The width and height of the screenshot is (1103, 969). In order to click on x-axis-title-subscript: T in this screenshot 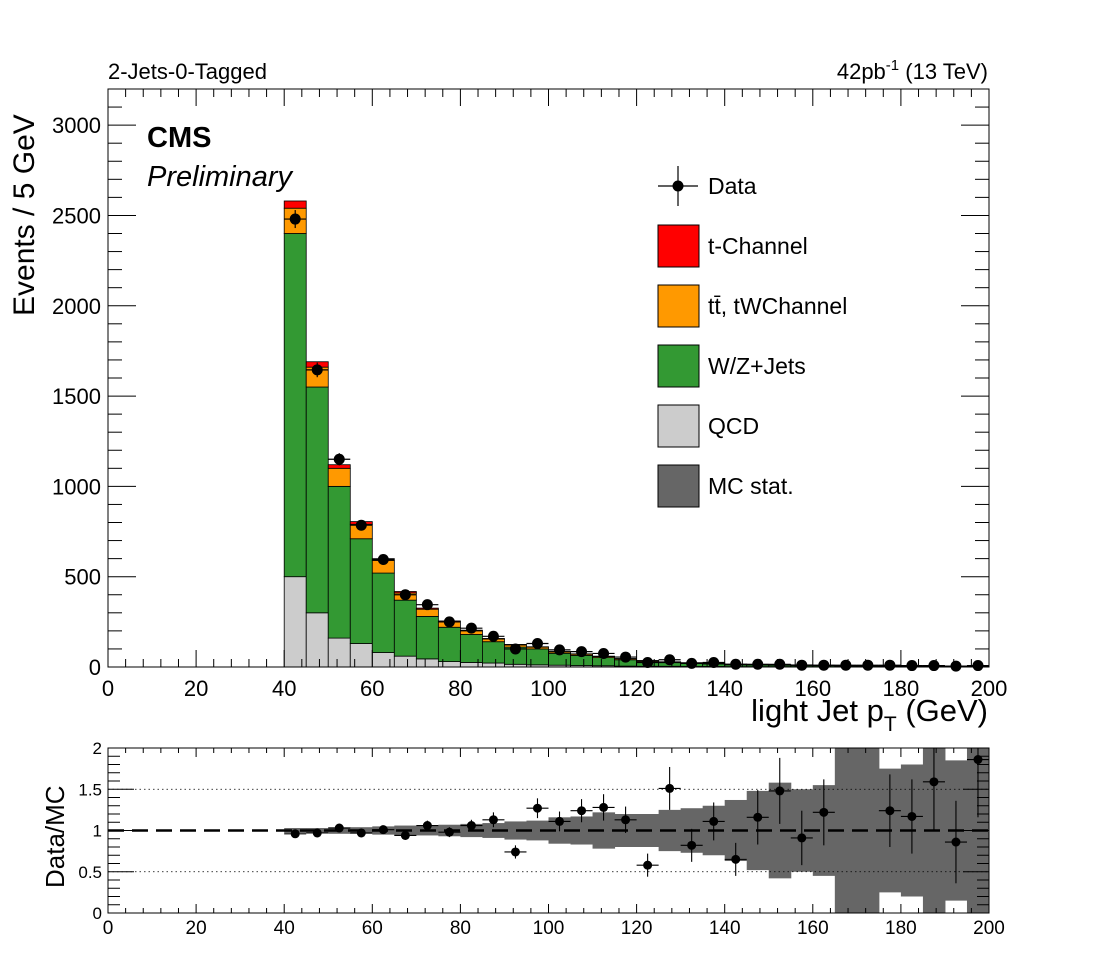, I will do `click(890, 724)`.